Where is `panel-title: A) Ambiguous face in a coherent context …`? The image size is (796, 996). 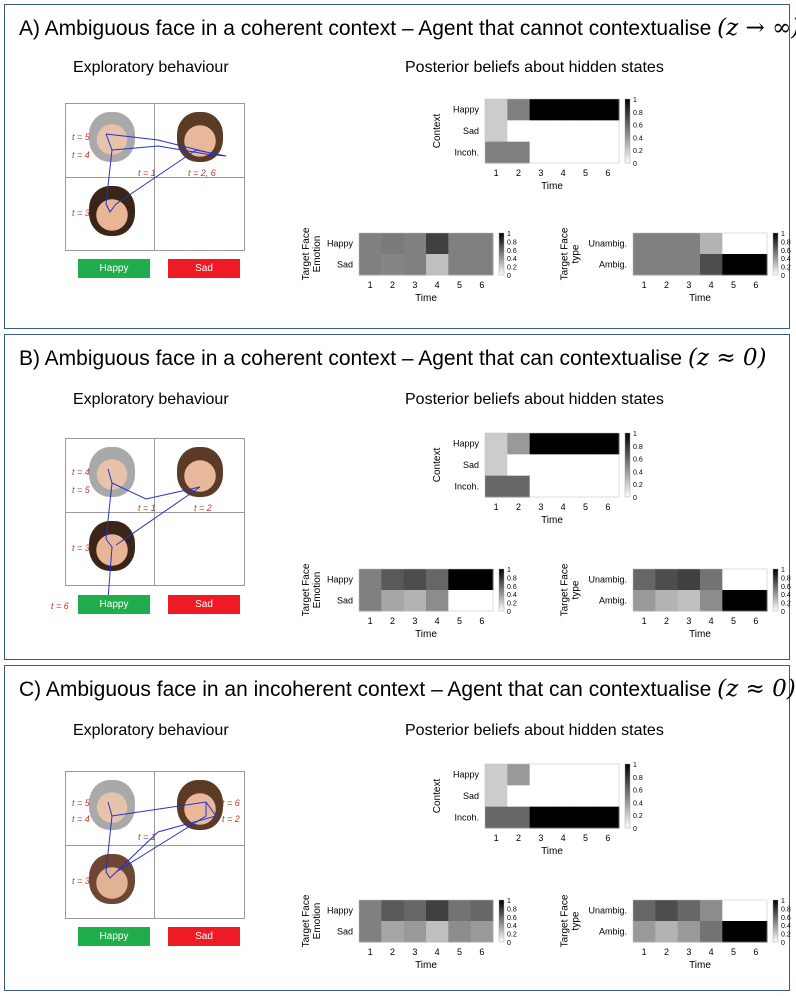 panel-title: A) Ambiguous face in a coherent context … is located at coordinates (407, 28).